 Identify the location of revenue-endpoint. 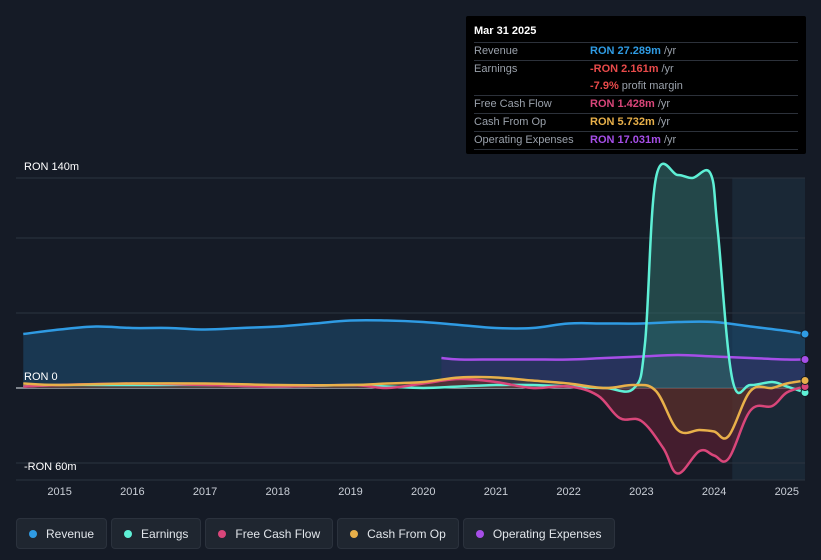
(805, 334).